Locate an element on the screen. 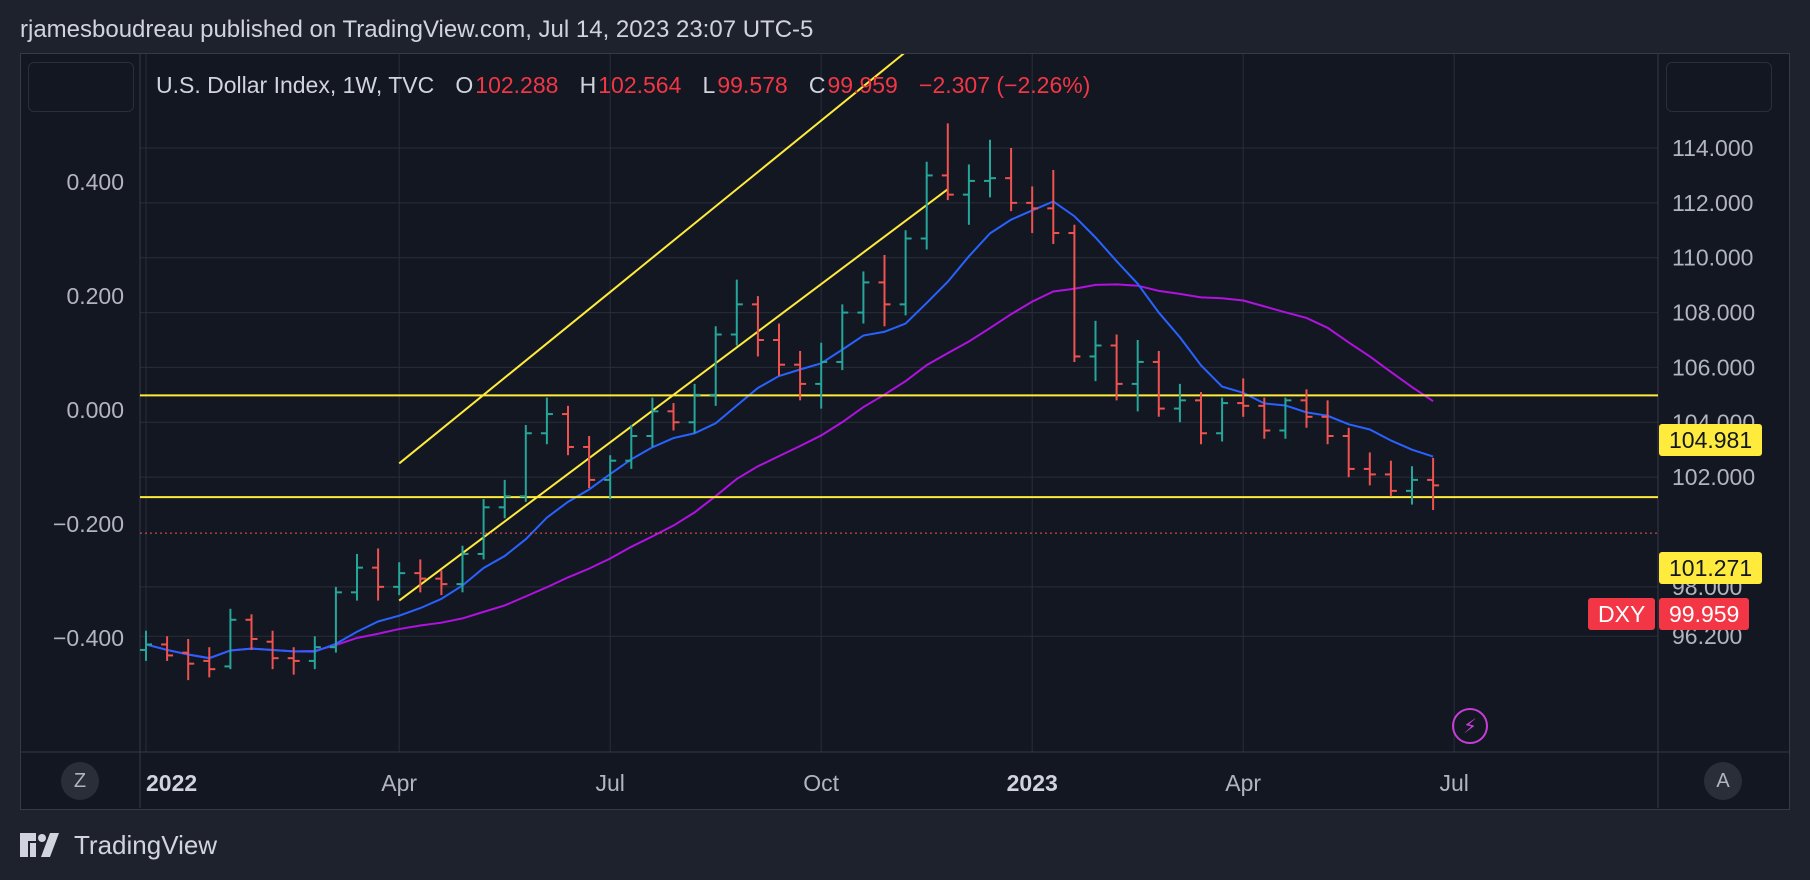 The image size is (1810, 880). legend-low-value: 99.578 is located at coordinates (752, 85).